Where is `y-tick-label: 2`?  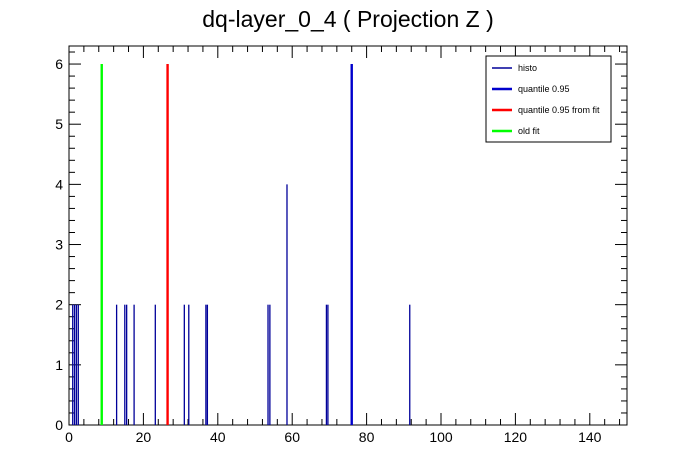 y-tick-label: 2 is located at coordinates (59, 305).